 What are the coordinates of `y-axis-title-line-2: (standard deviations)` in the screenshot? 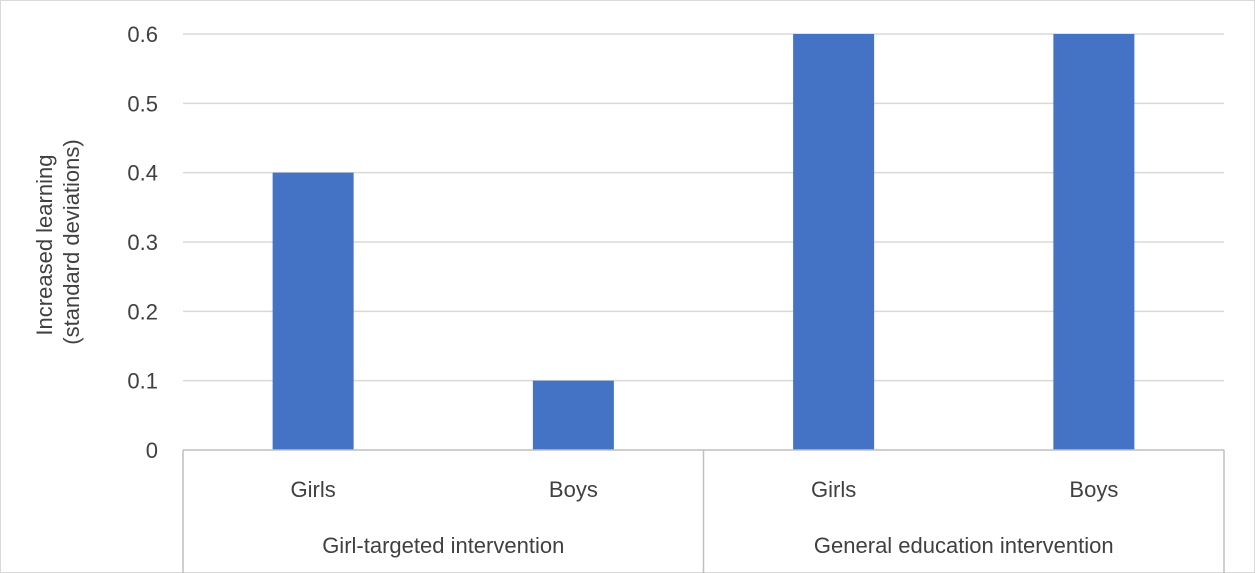 It's located at (71, 241).